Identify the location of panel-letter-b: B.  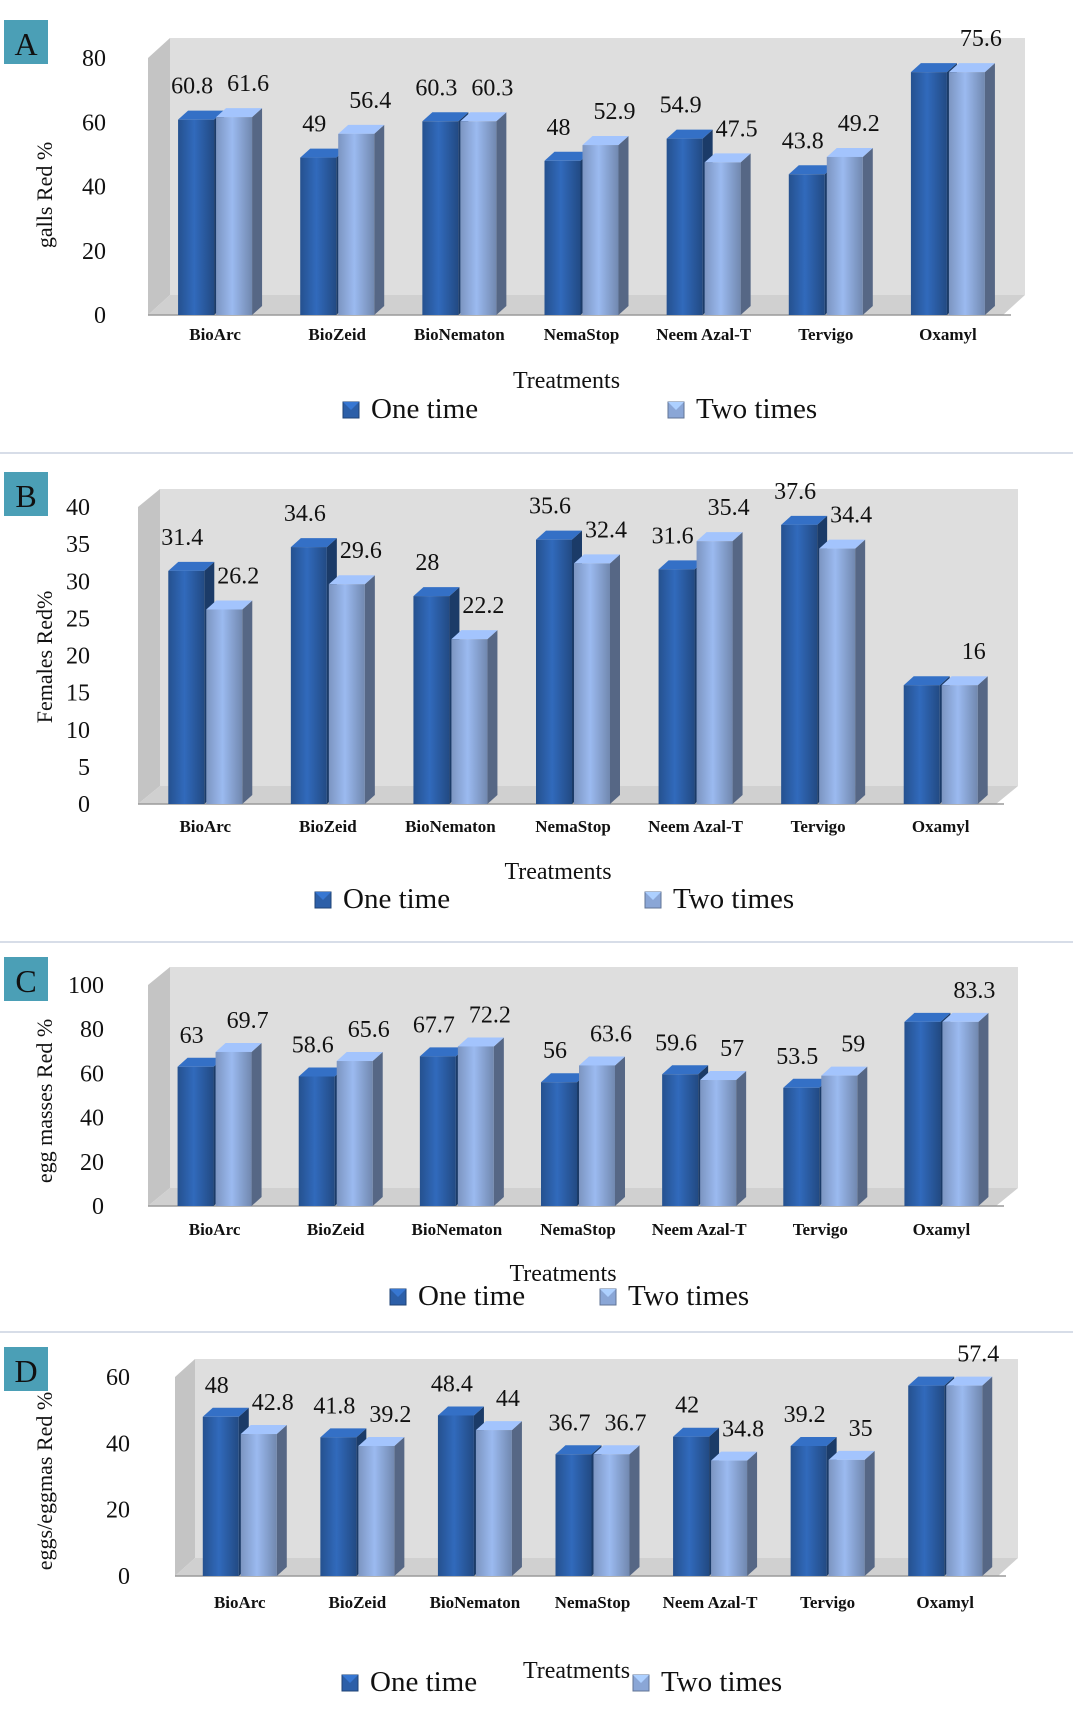
(26, 494).